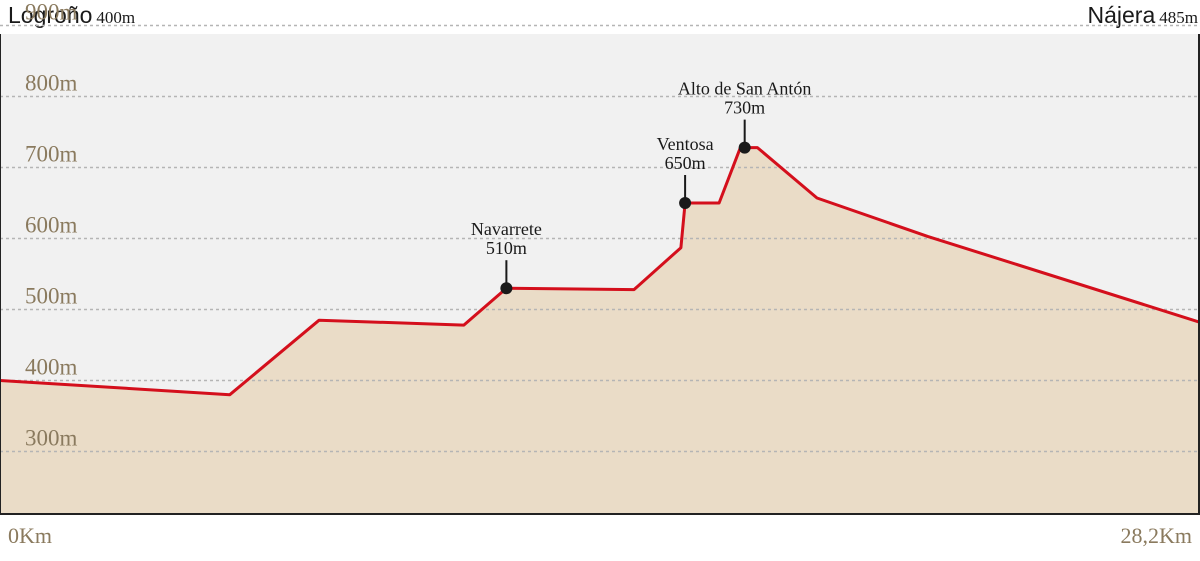 The width and height of the screenshot is (1200, 561). I want to click on y-tick-label-400: 400m, so click(51, 367).